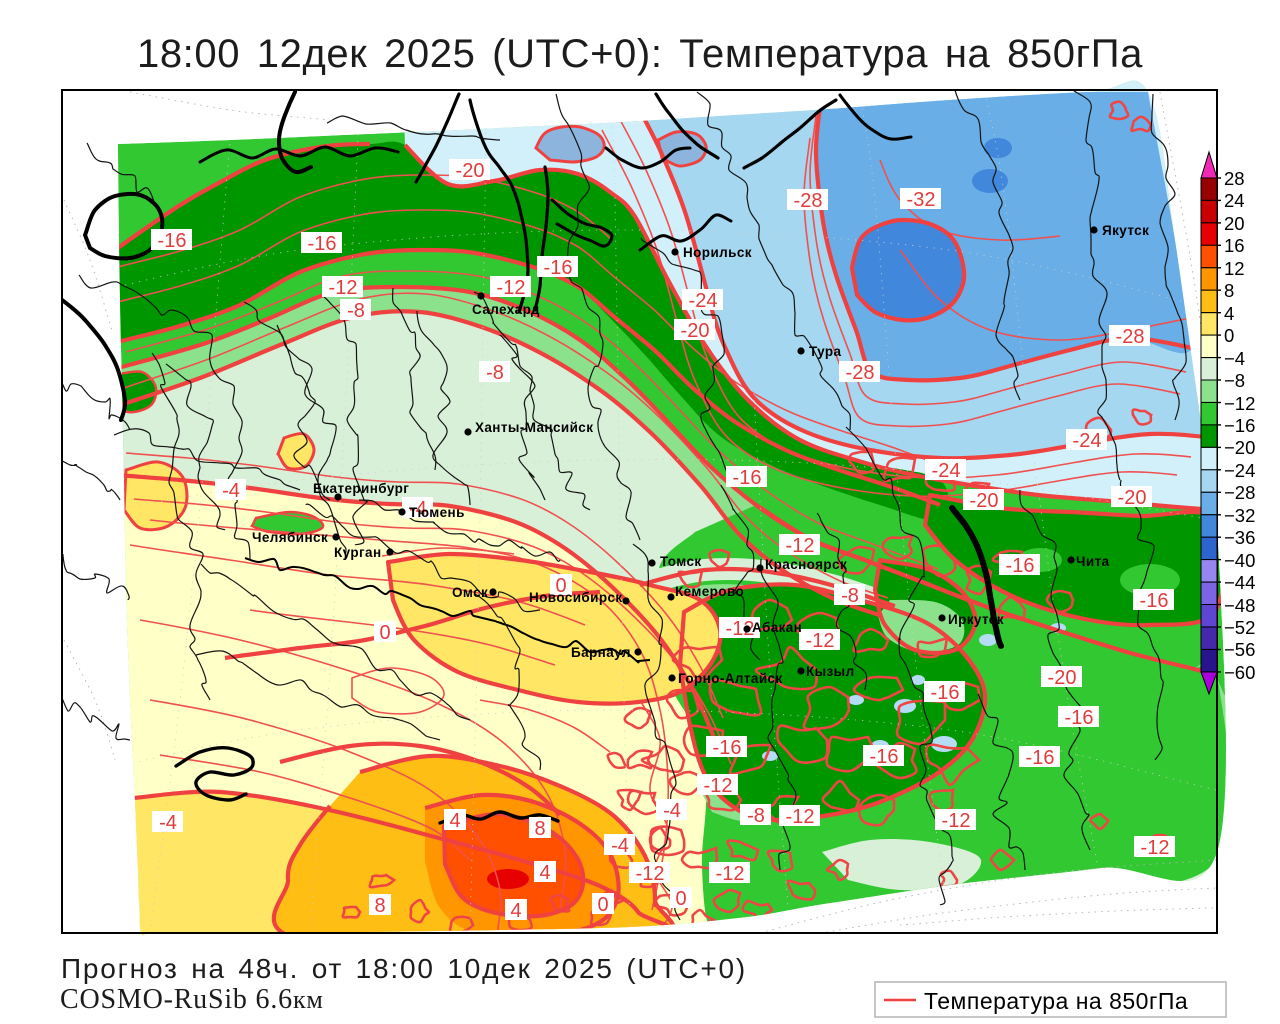 The height and width of the screenshot is (1024, 1280). What do you see at coordinates (1093, 561) in the screenshot?
I see `svg-text: Чита` at bounding box center [1093, 561].